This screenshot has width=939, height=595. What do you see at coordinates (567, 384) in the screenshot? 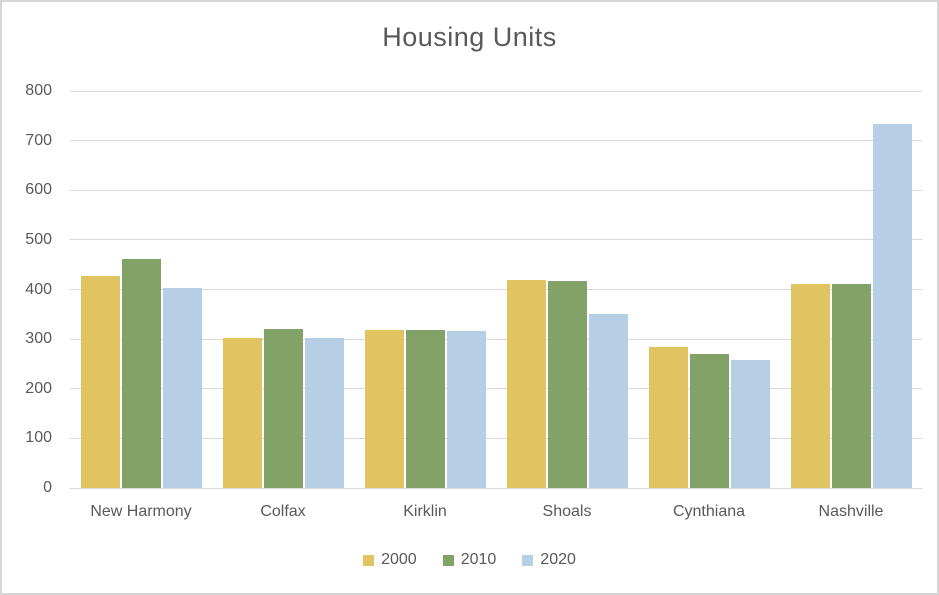
I see `bar-2010-shoals` at bounding box center [567, 384].